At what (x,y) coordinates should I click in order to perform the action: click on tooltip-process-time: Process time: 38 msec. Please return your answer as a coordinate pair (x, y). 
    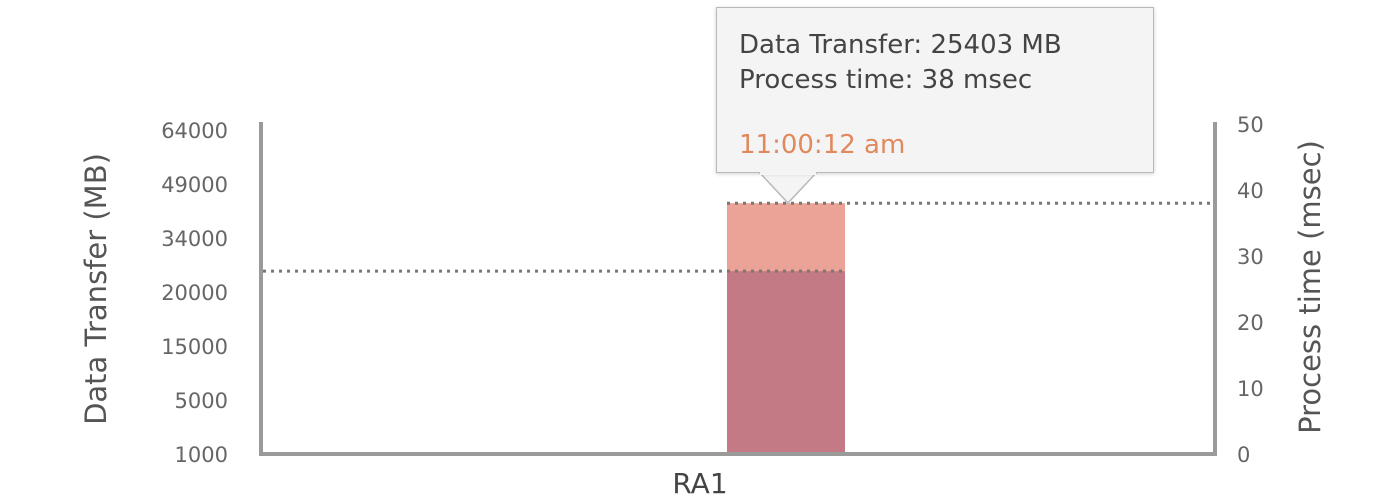
    Looking at the image, I should click on (886, 80).